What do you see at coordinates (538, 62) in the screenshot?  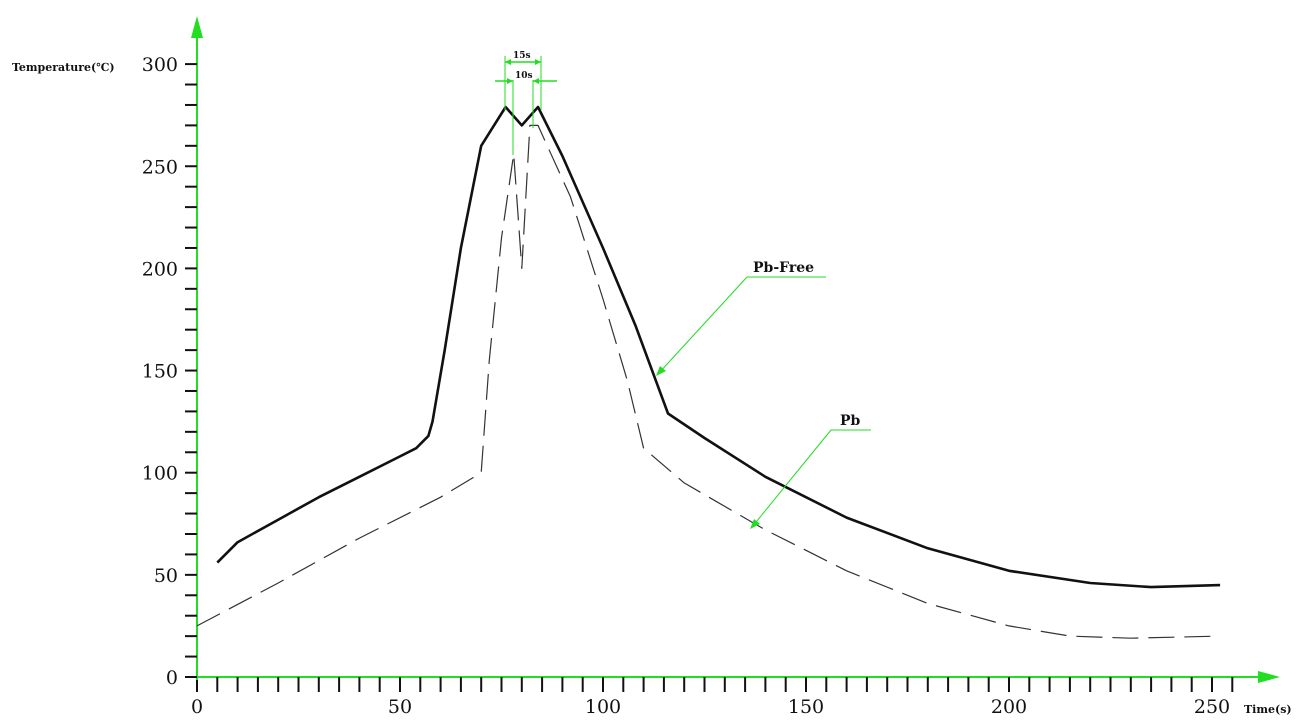 I see `dim-15s-arrow-right` at bounding box center [538, 62].